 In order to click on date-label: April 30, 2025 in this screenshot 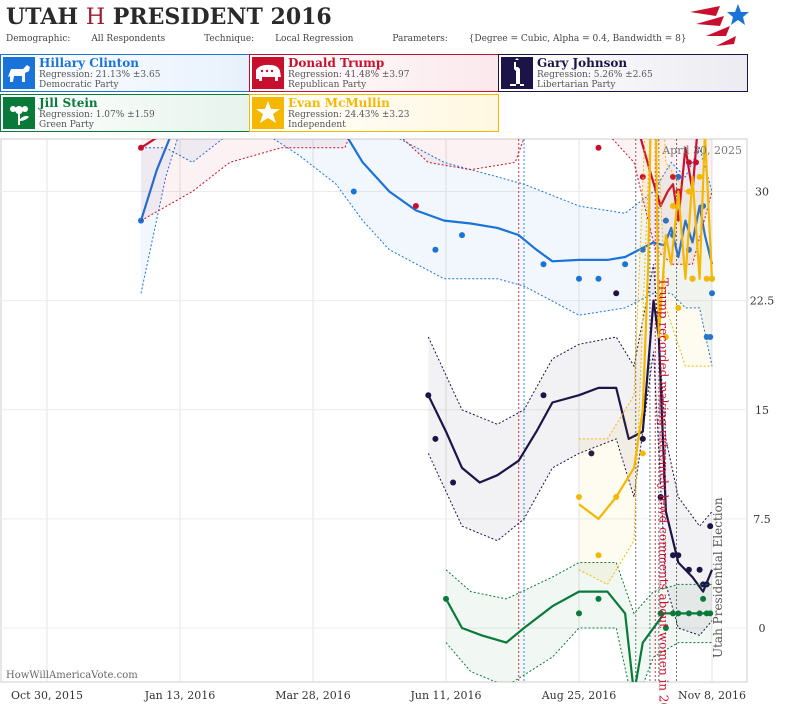, I will do `click(701, 150)`.